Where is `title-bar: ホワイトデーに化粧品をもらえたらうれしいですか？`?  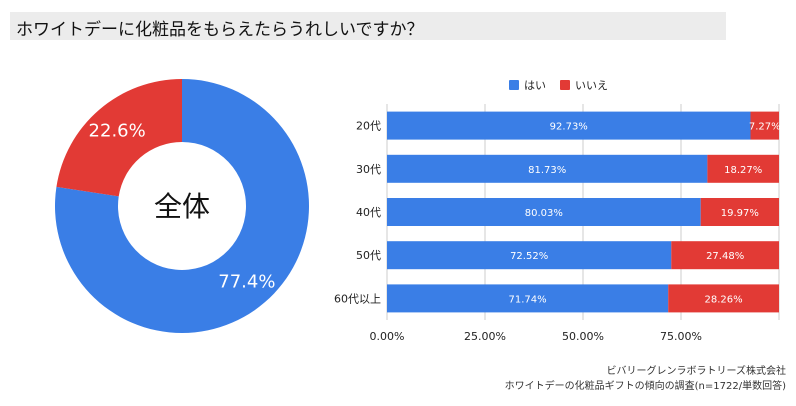 title-bar: ホワイトデーに化粧品をもらえたらうれしいですか？ is located at coordinates (368, 26).